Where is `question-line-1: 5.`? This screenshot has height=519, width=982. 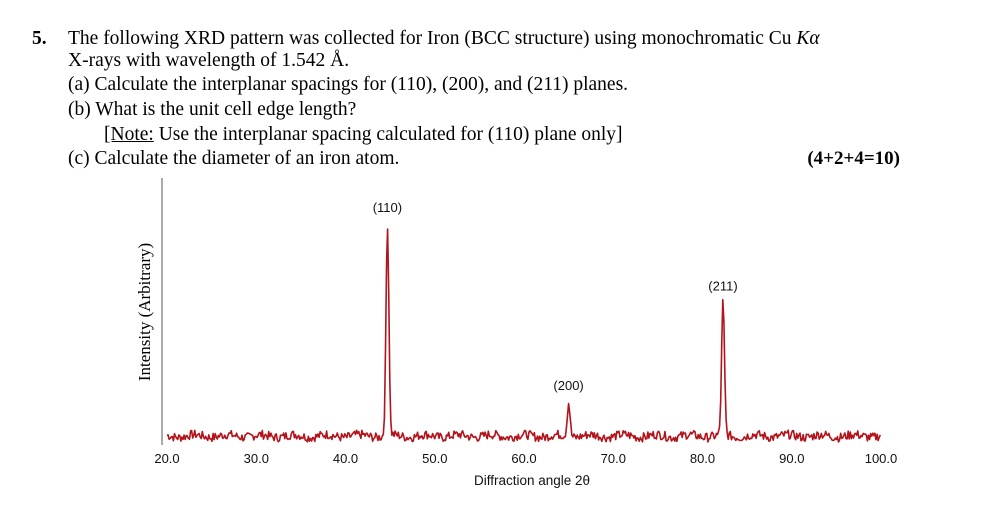
question-line-1: 5. is located at coordinates (39, 39).